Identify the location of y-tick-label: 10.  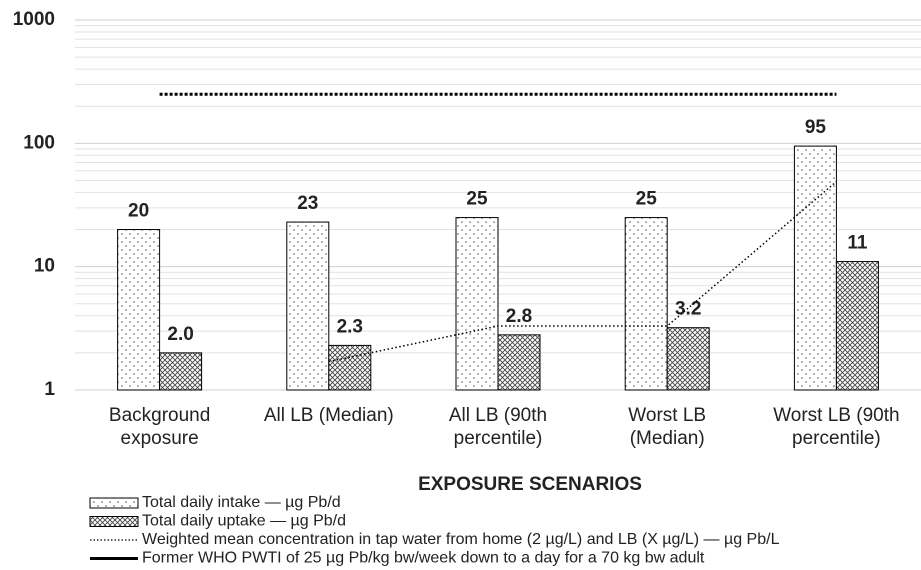
(44, 266).